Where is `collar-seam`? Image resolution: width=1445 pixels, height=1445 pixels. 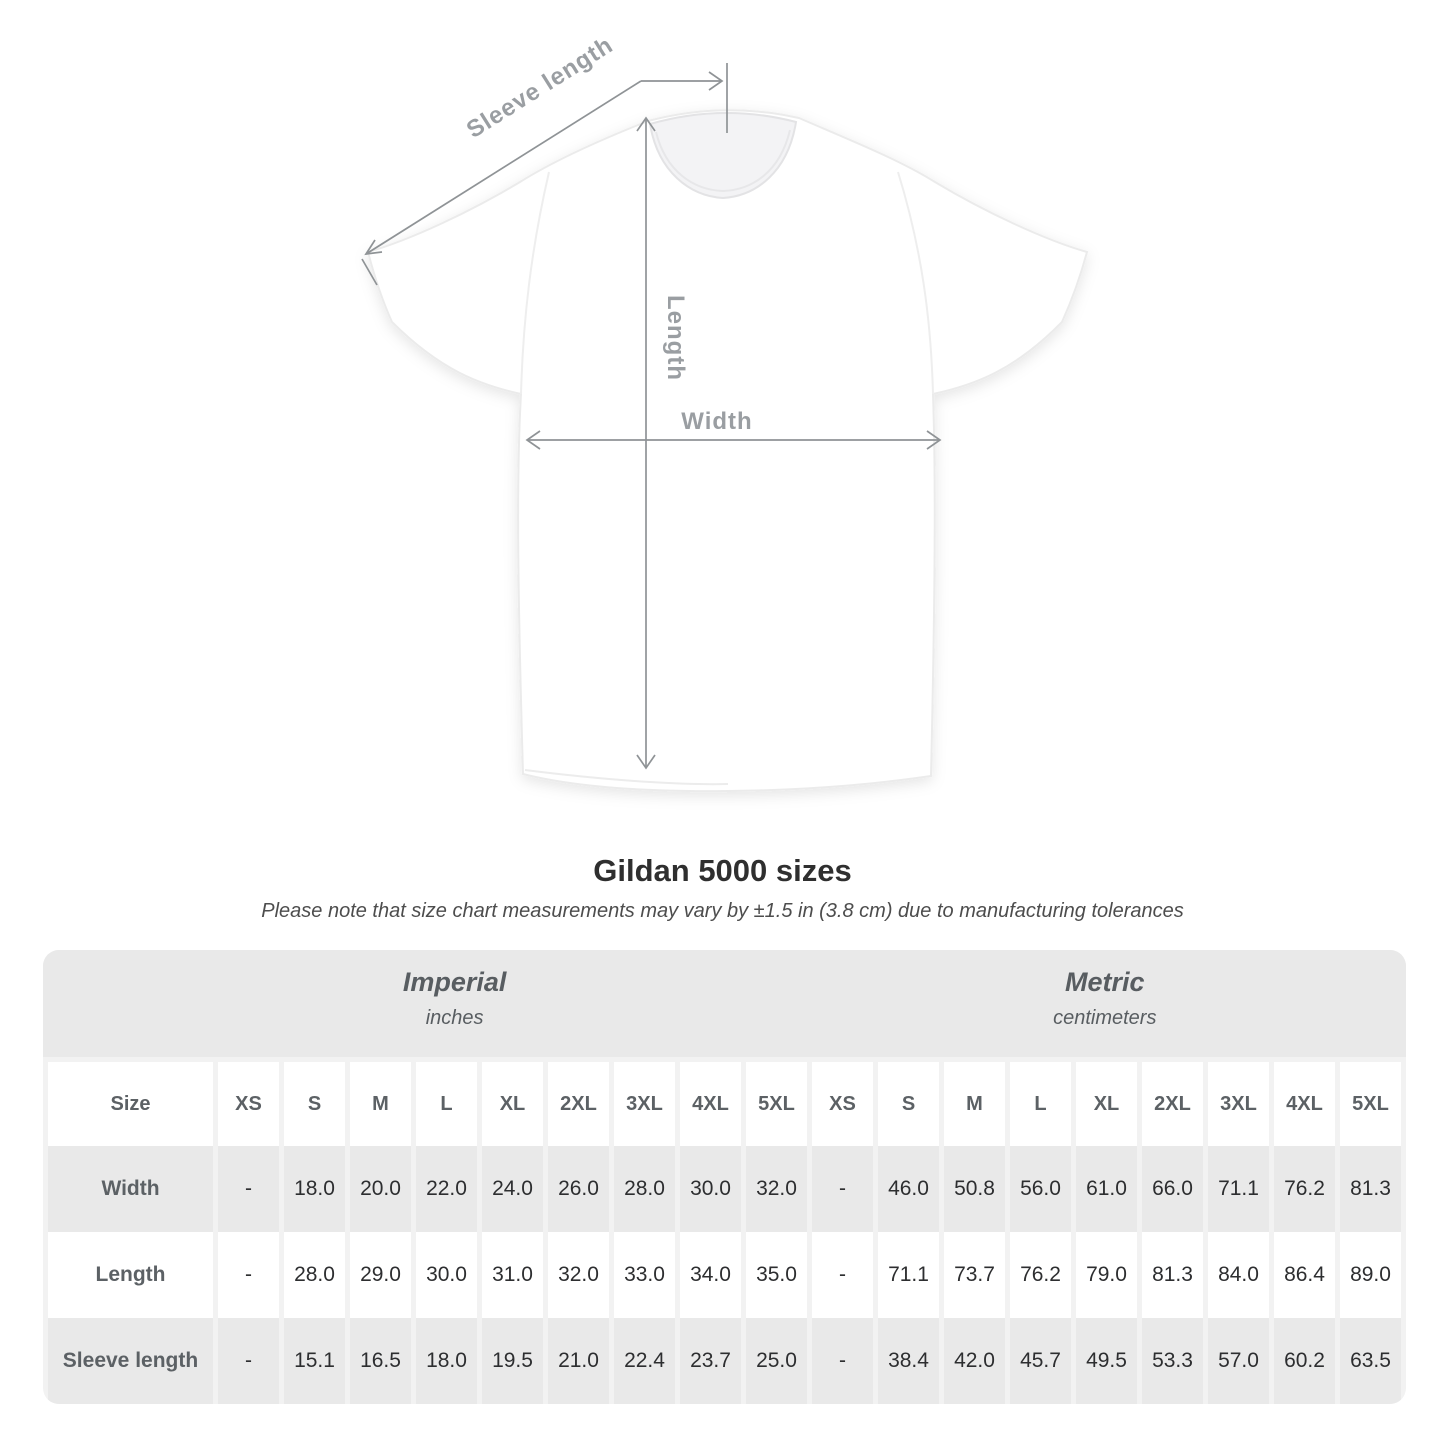
collar-seam is located at coordinates (723, 161).